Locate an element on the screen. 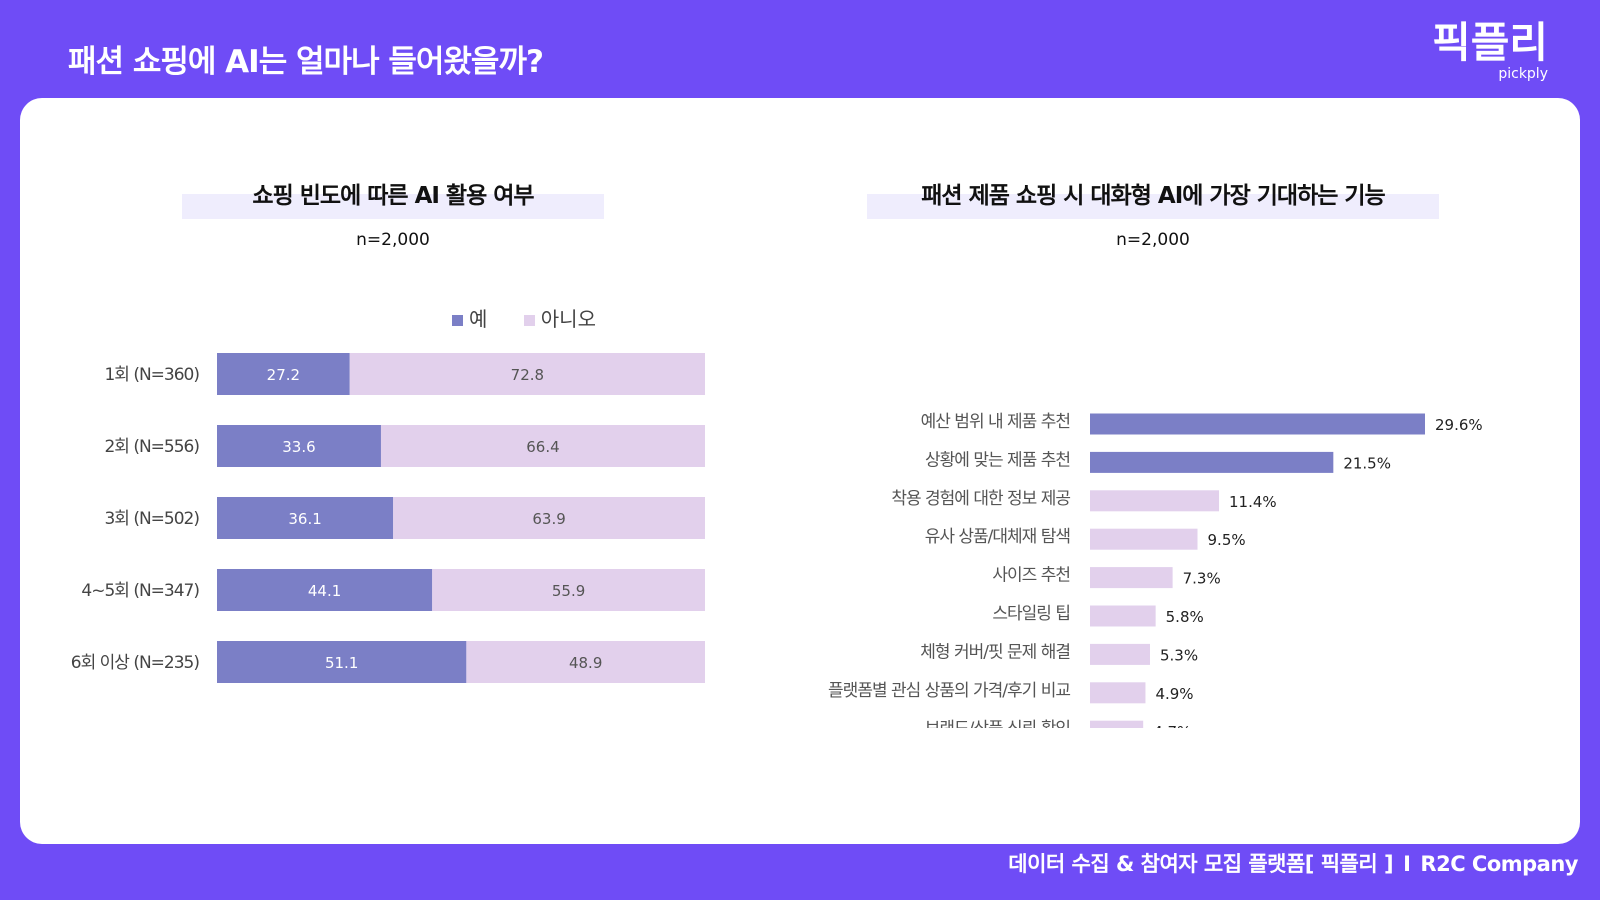 Image resolution: width=1600 pixels, height=900 pixels. legend-item-no: 아니오 is located at coordinates (559, 319).